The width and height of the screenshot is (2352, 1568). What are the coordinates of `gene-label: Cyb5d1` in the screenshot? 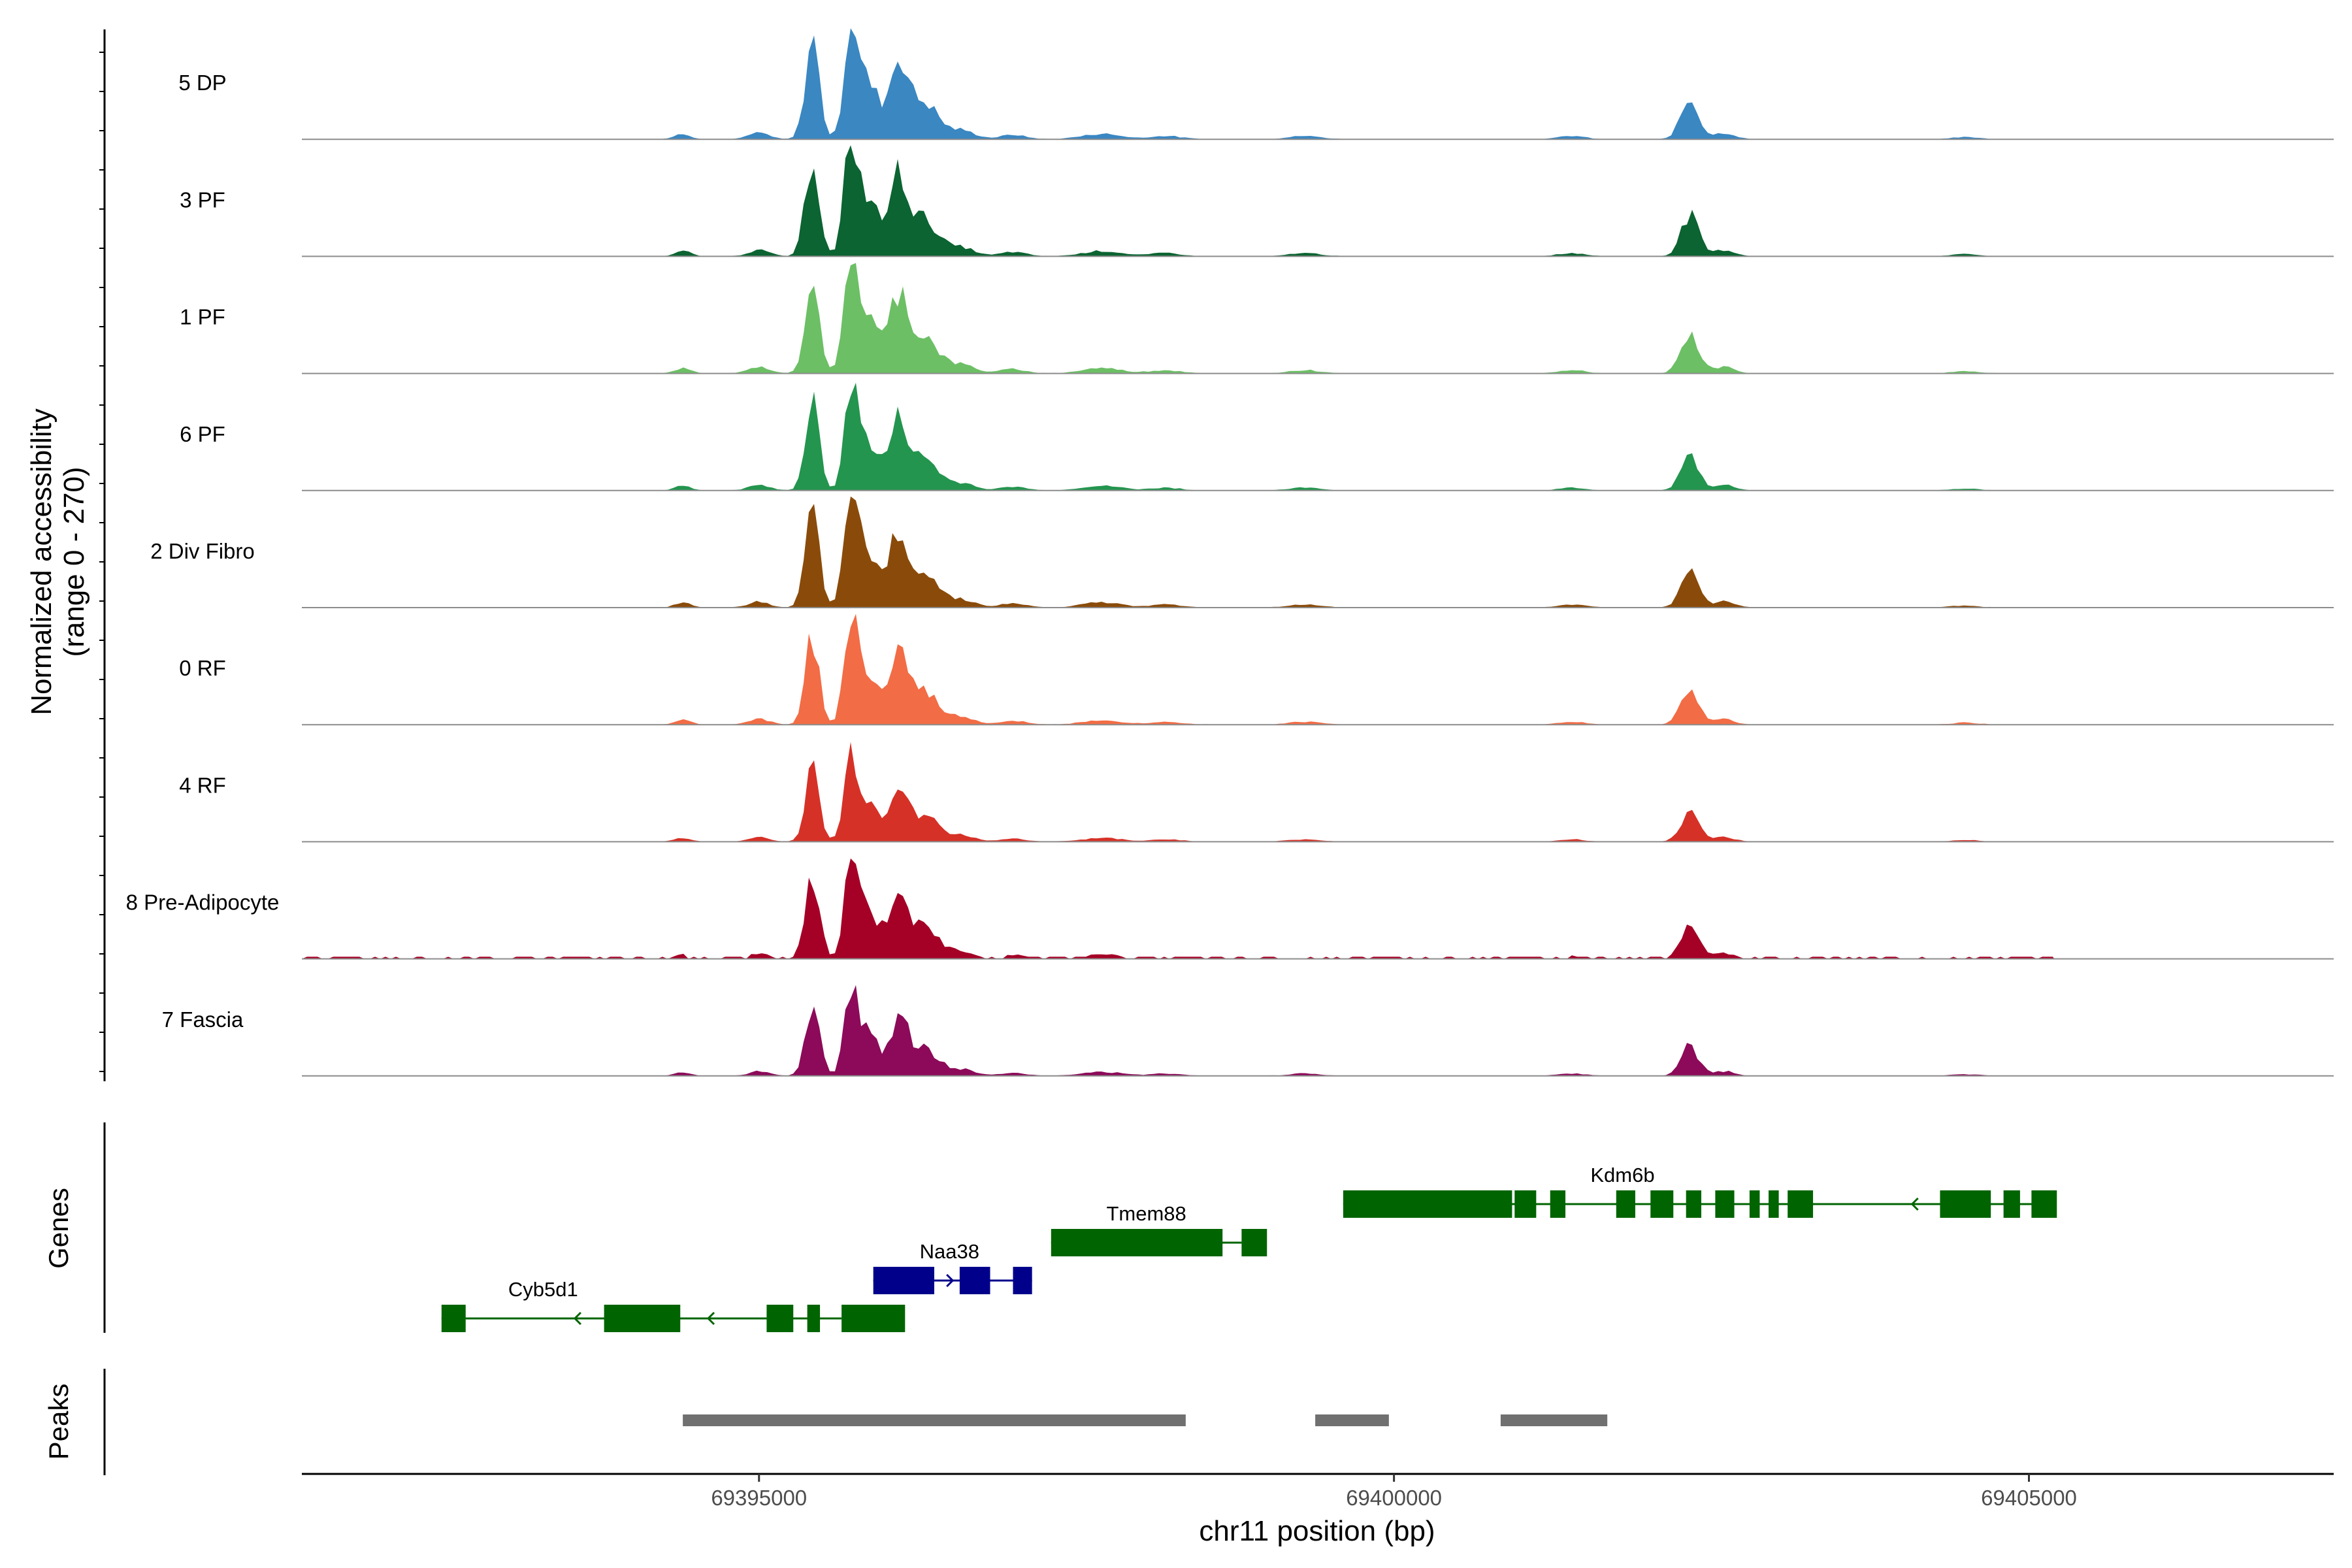 It's located at (543, 1289).